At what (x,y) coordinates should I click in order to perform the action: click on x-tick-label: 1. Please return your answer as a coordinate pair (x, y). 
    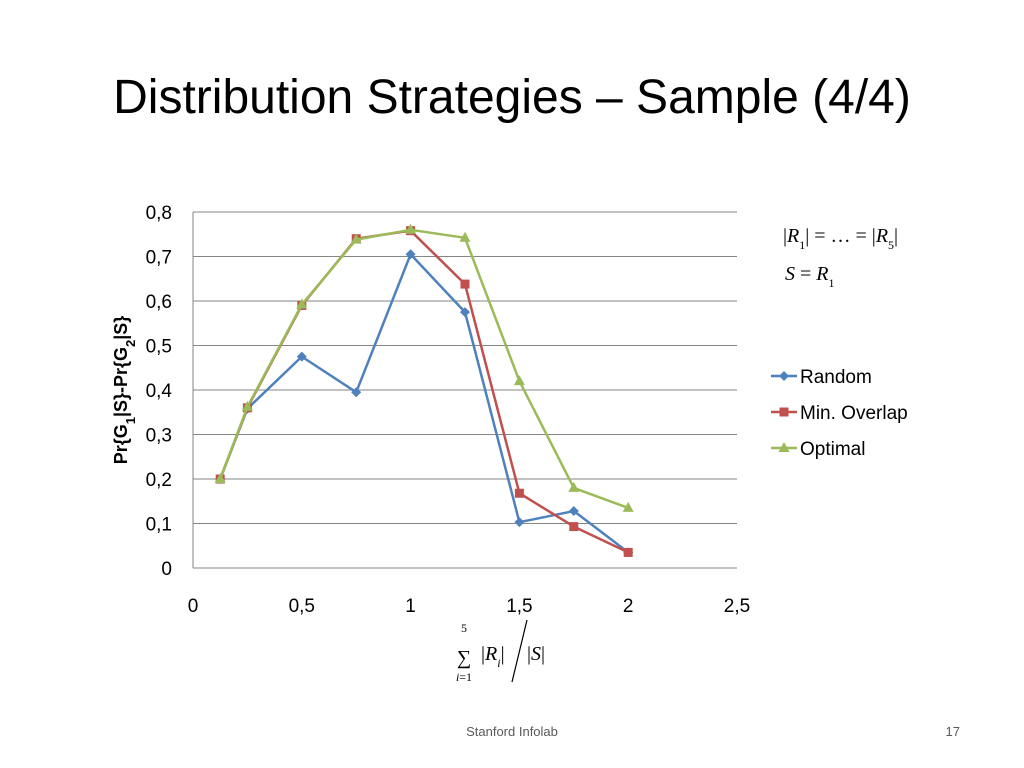
    Looking at the image, I should click on (410, 606).